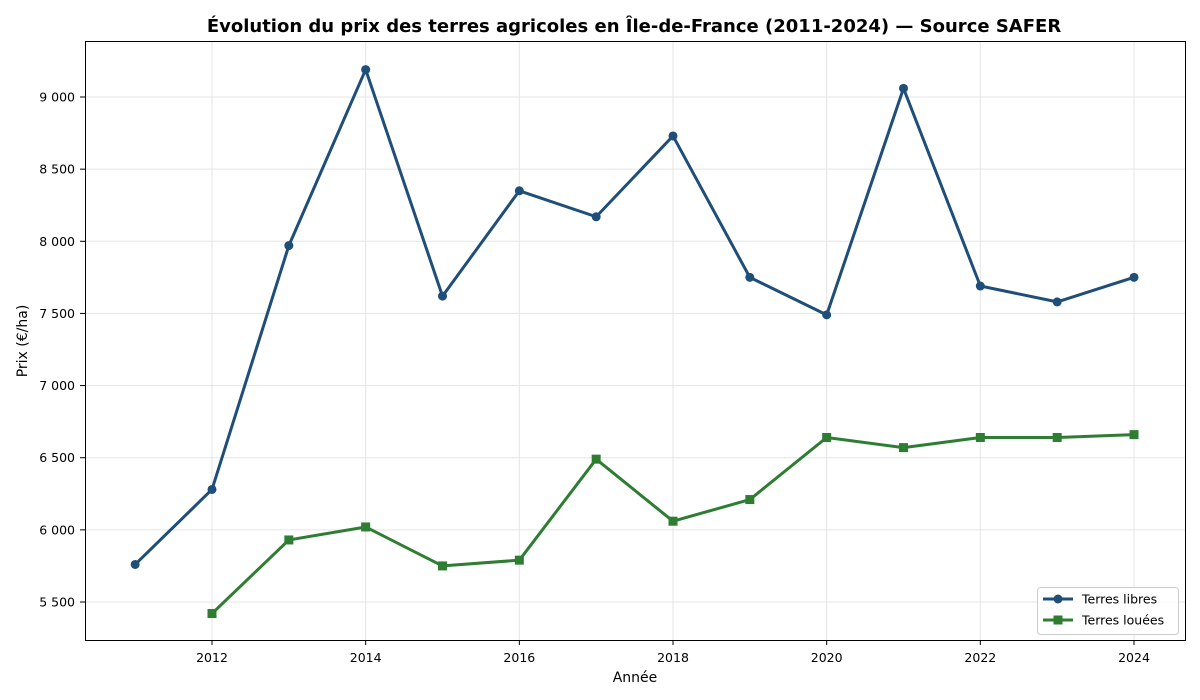 The width and height of the screenshot is (1200, 700). What do you see at coordinates (57, 97) in the screenshot?
I see `y-tick-label: 9 000` at bounding box center [57, 97].